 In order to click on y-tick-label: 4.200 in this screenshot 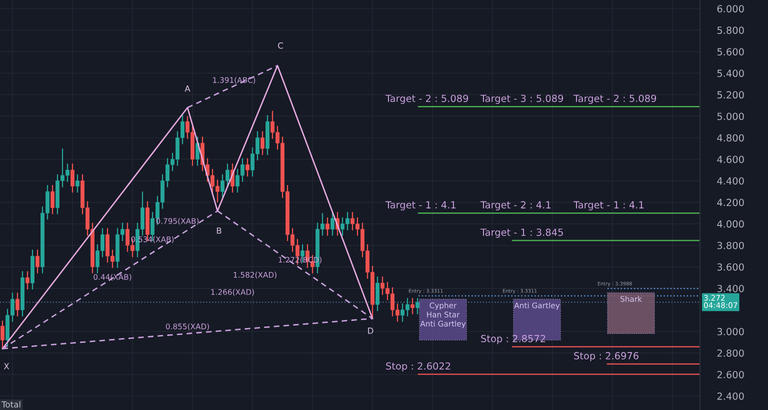, I will do `click(730, 202)`.